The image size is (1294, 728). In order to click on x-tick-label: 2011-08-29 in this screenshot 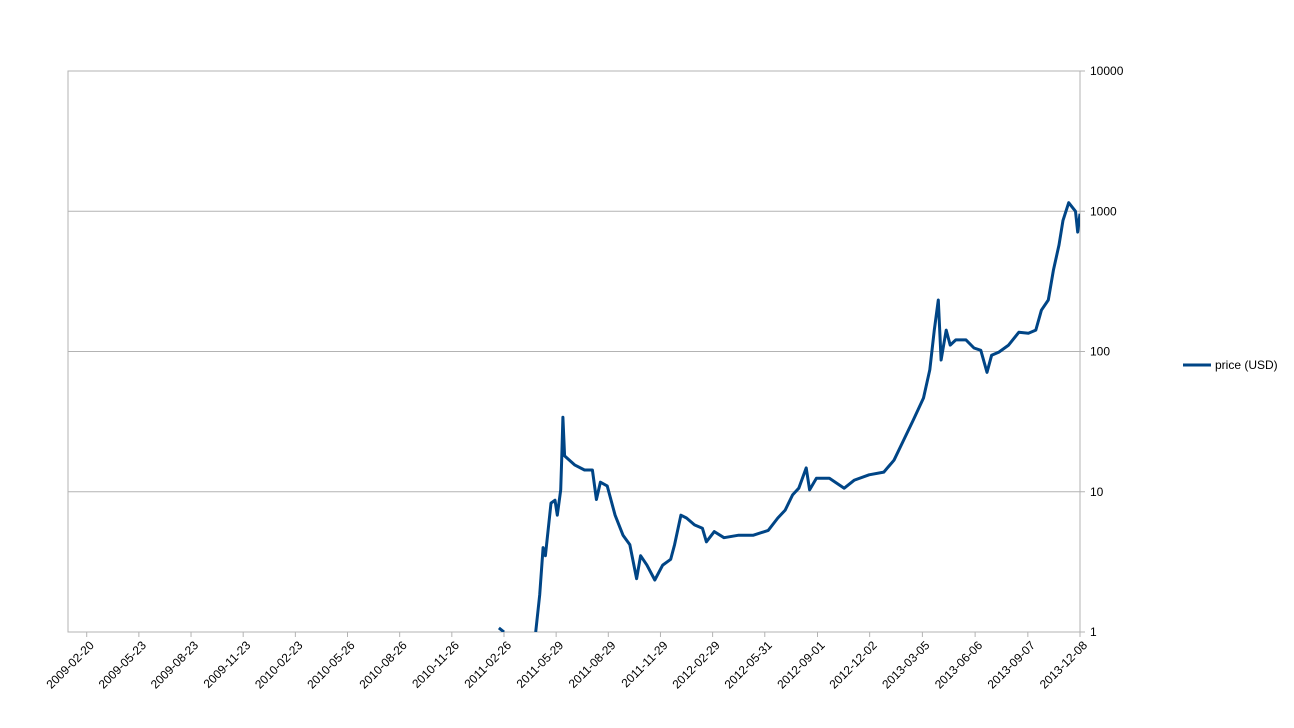, I will do `click(592, 664)`.